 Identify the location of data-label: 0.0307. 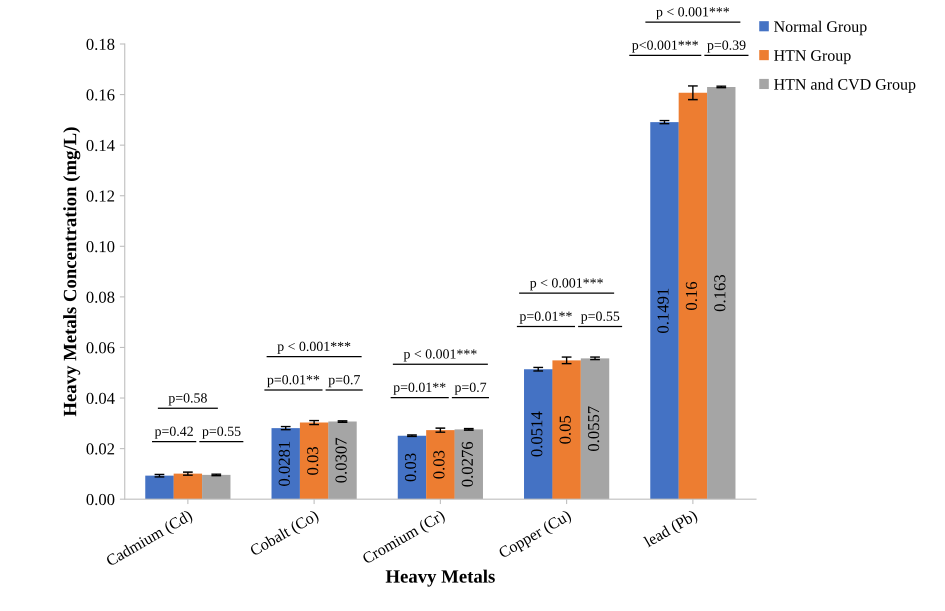
(341, 460).